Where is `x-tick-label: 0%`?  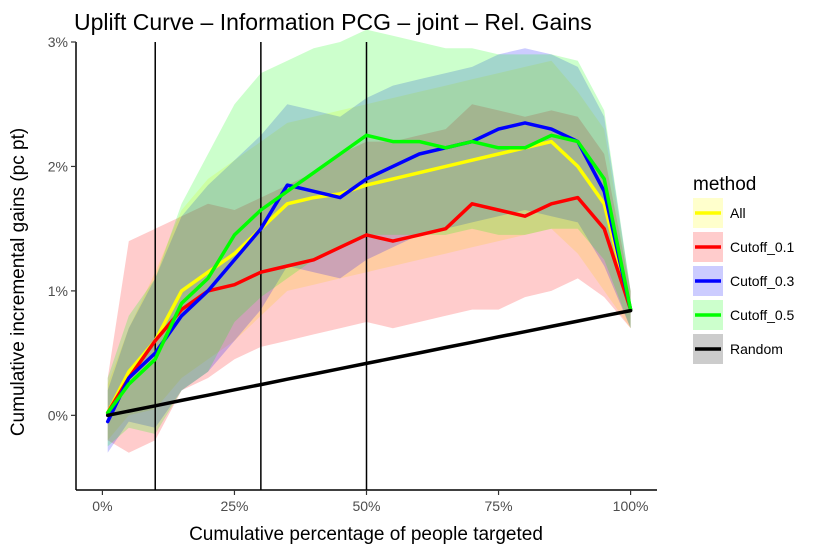
x-tick-label: 0% is located at coordinates (102, 506).